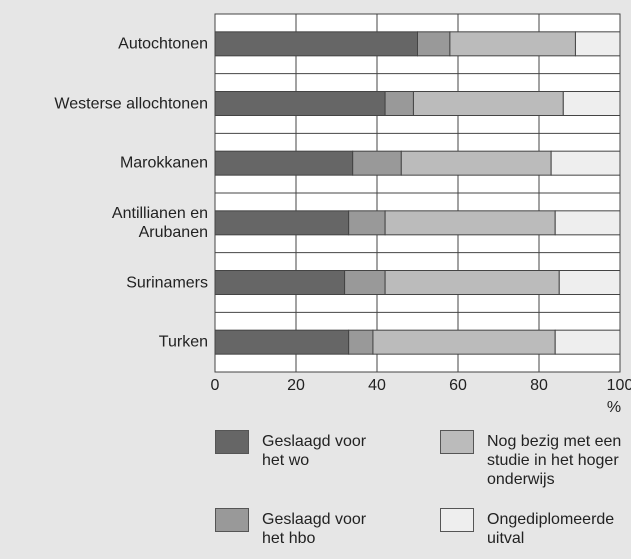 The image size is (631, 559). What do you see at coordinates (215, 385) in the screenshot?
I see `x-tick-label: 0` at bounding box center [215, 385].